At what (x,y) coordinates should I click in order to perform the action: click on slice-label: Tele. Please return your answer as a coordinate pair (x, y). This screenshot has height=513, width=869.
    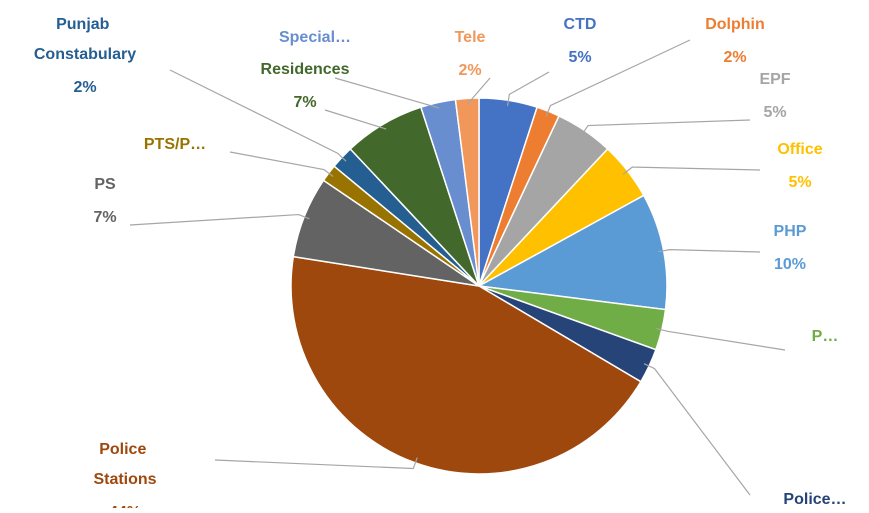
    Looking at the image, I should click on (470, 37).